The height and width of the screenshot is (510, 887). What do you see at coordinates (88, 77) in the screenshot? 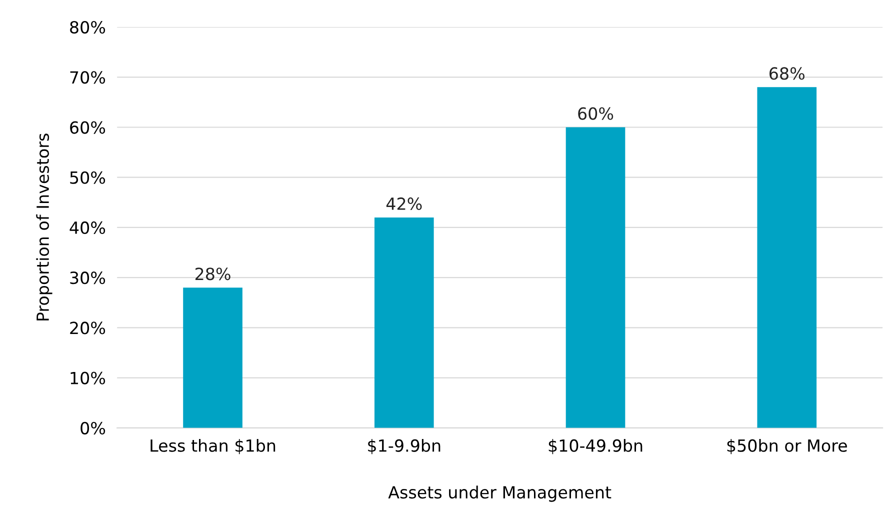
I see `y-tick-label: 70%` at bounding box center [88, 77].